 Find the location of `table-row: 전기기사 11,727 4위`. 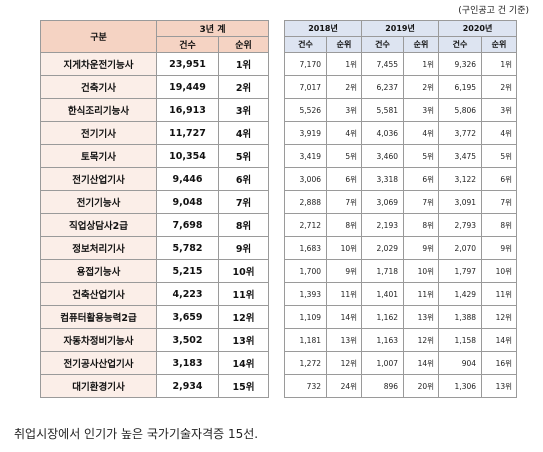

table-row: 전기기사 11,727 4위 is located at coordinates (154, 133).